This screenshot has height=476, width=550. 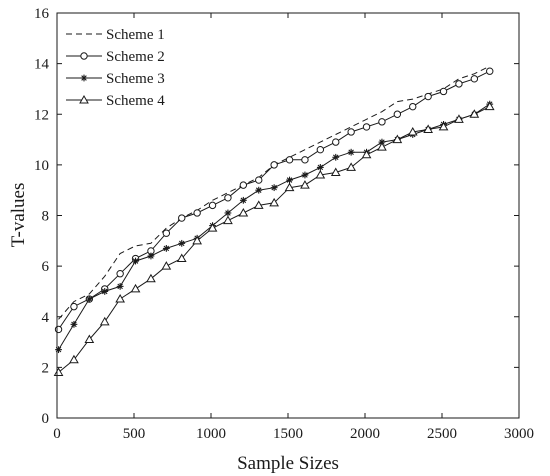 I want to click on x-tick-label: 2500, so click(x=442, y=434).